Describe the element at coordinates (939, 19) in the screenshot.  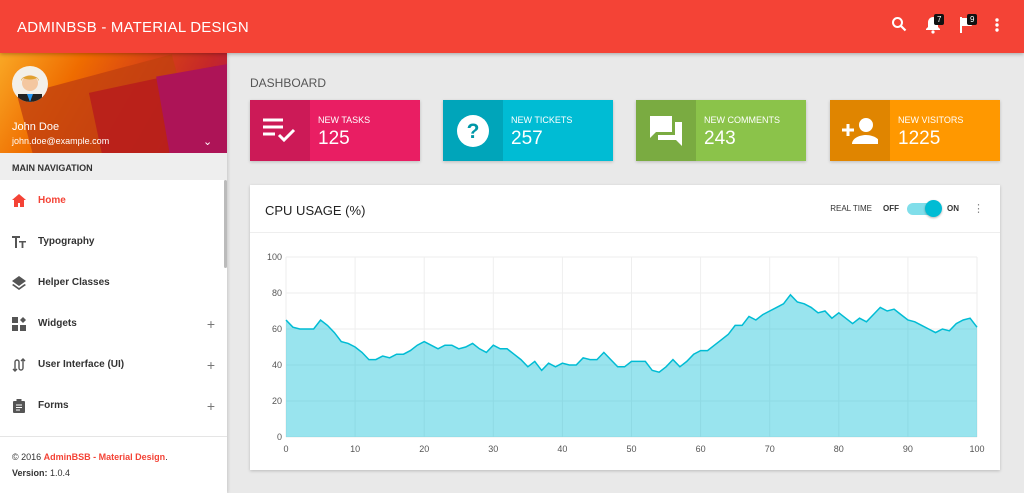
I see `notification-badge: 7` at that location.